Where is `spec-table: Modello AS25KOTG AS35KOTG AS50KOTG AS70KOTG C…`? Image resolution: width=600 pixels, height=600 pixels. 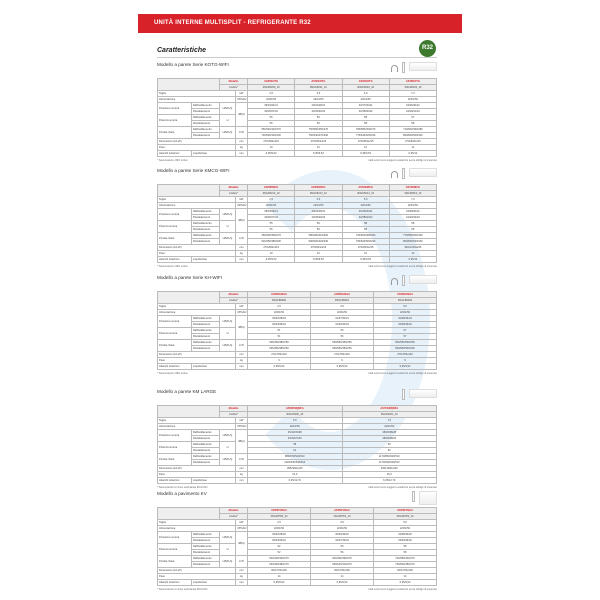
spec-table: Modello AS25KOTG AS35KOTG AS50KOTG AS70KOTG C… is located at coordinates (297, 117).